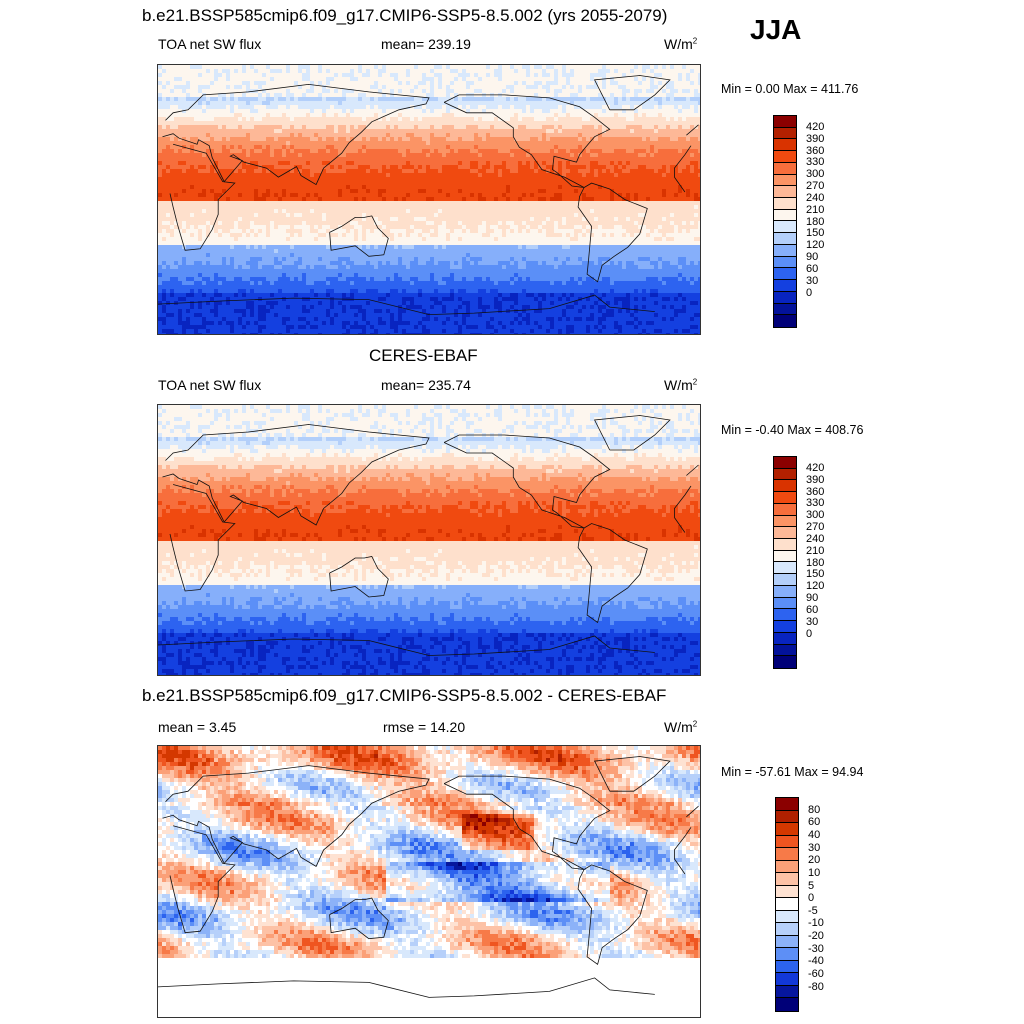 The width and height of the screenshot is (1024, 1024). I want to click on panel-2-map, so click(429, 540).